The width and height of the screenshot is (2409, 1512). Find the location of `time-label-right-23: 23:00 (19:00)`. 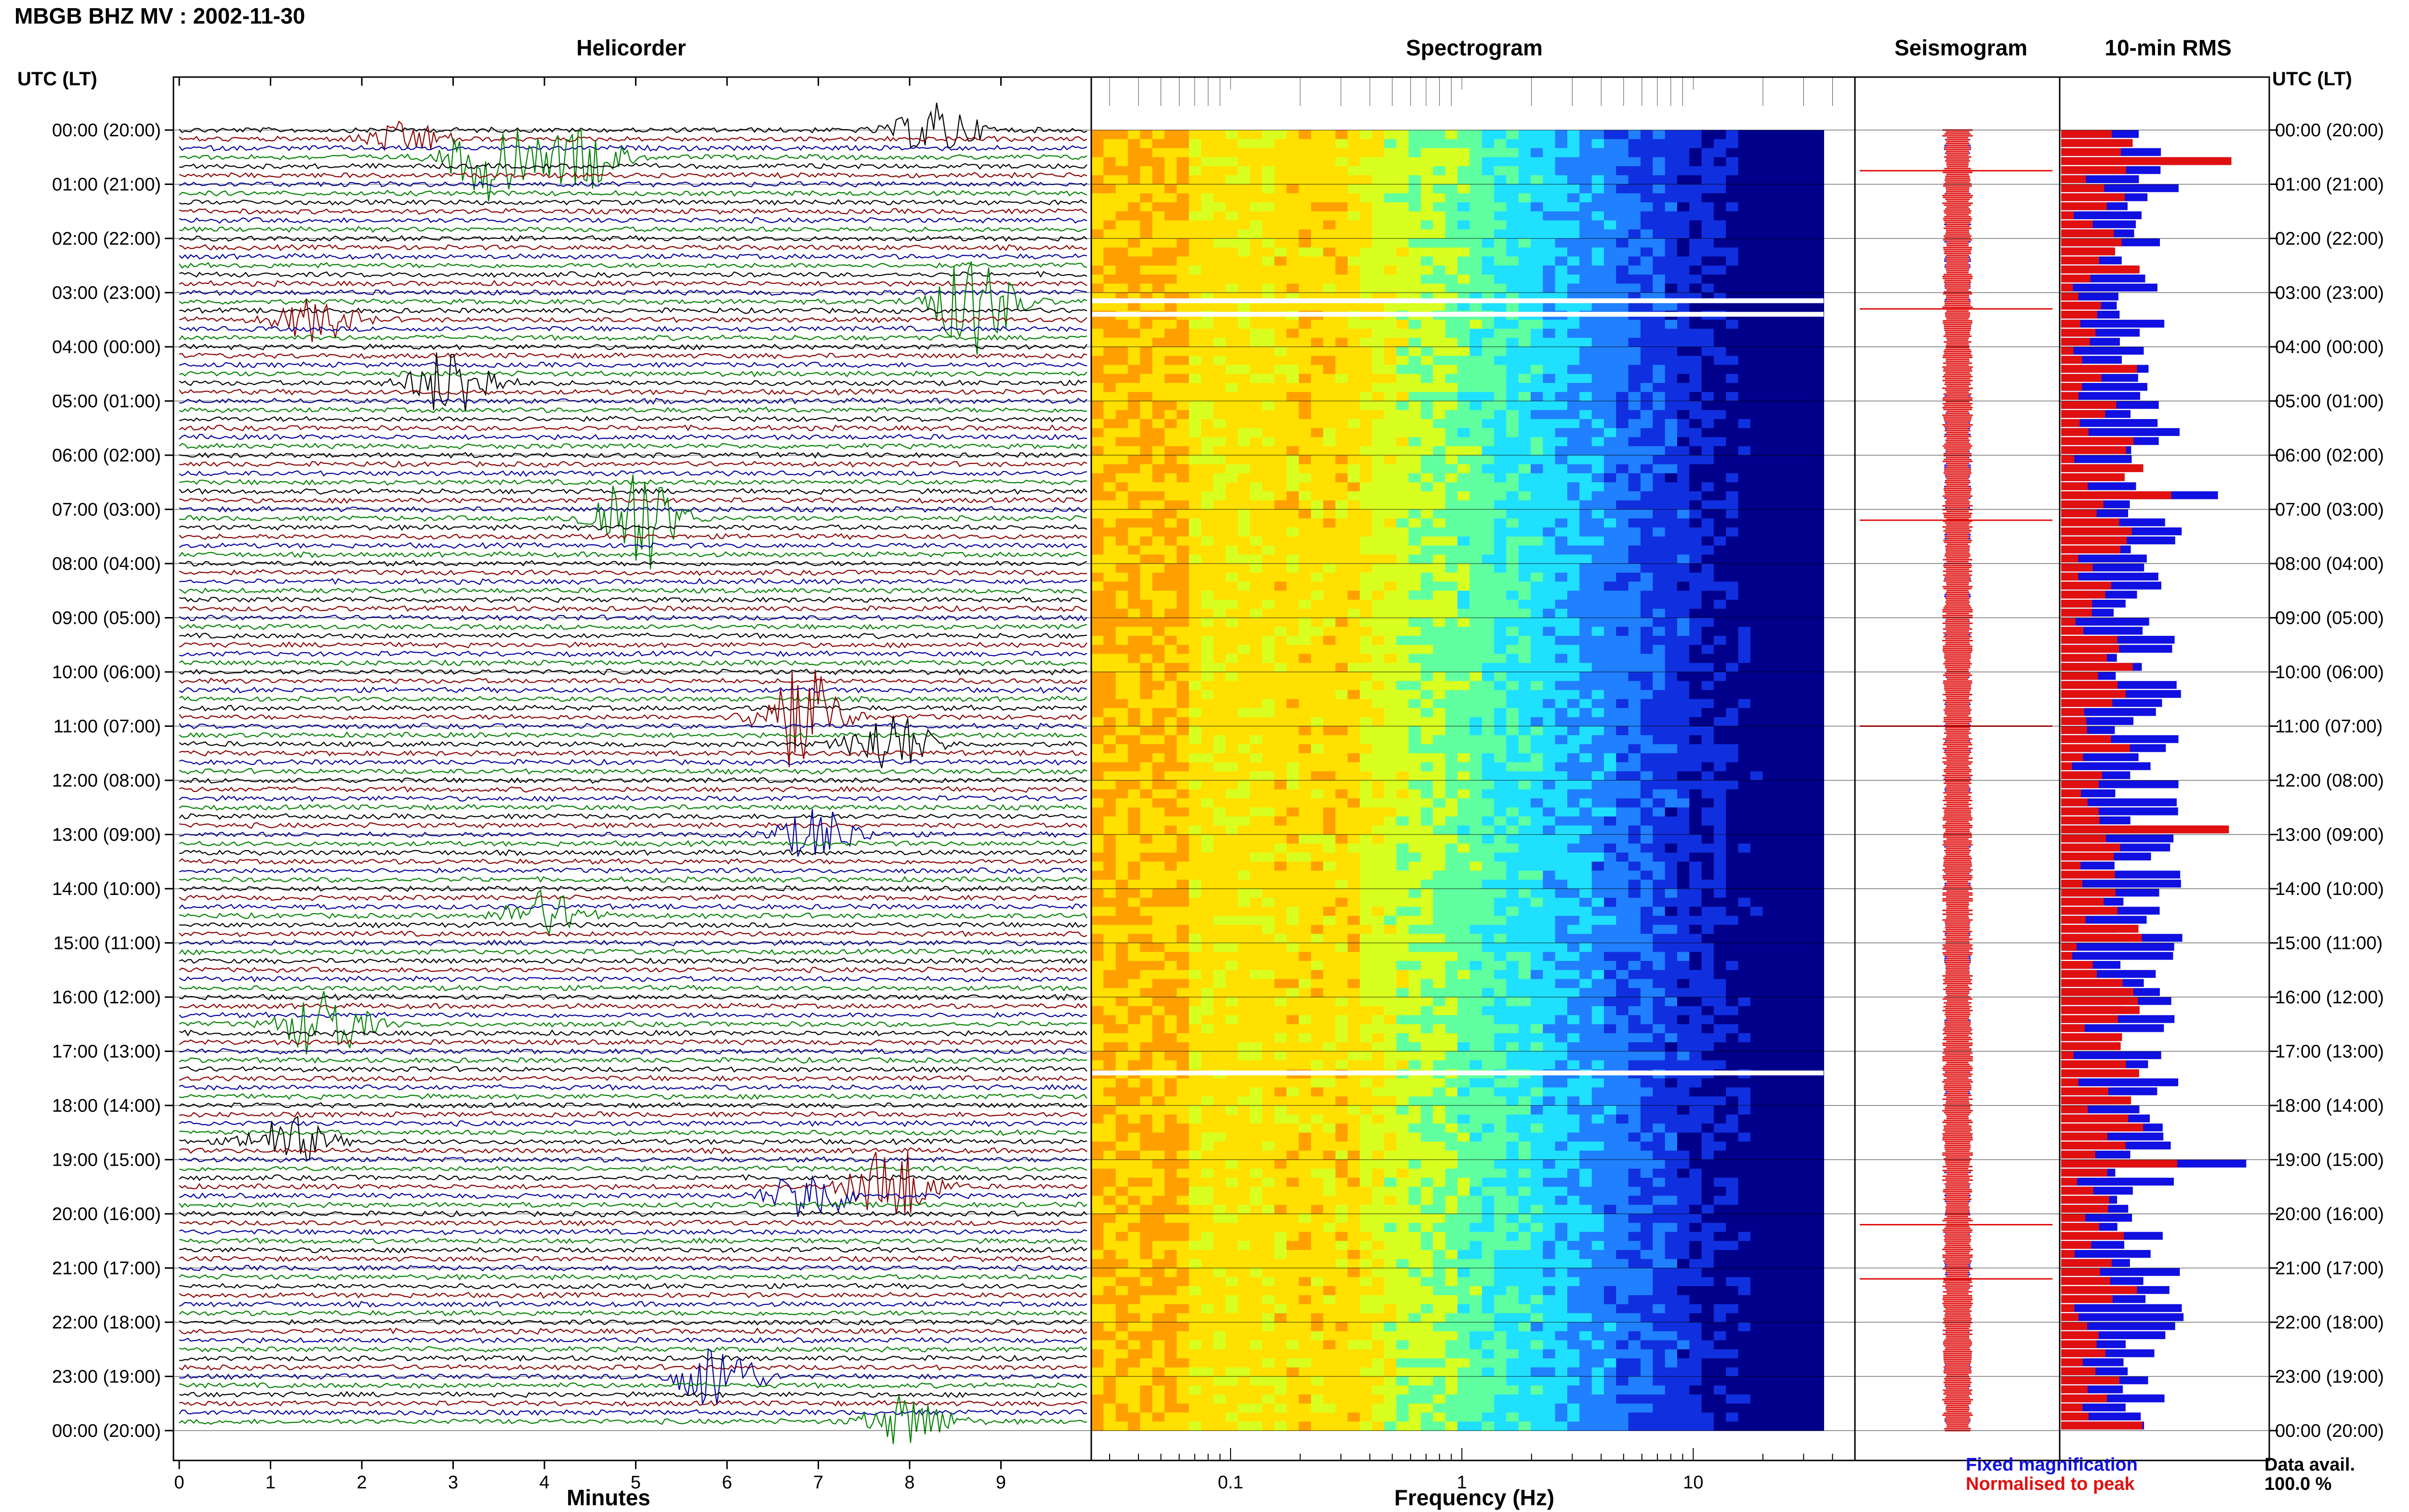

time-label-right-23: 23:00 (19:00) is located at coordinates (2329, 1377).